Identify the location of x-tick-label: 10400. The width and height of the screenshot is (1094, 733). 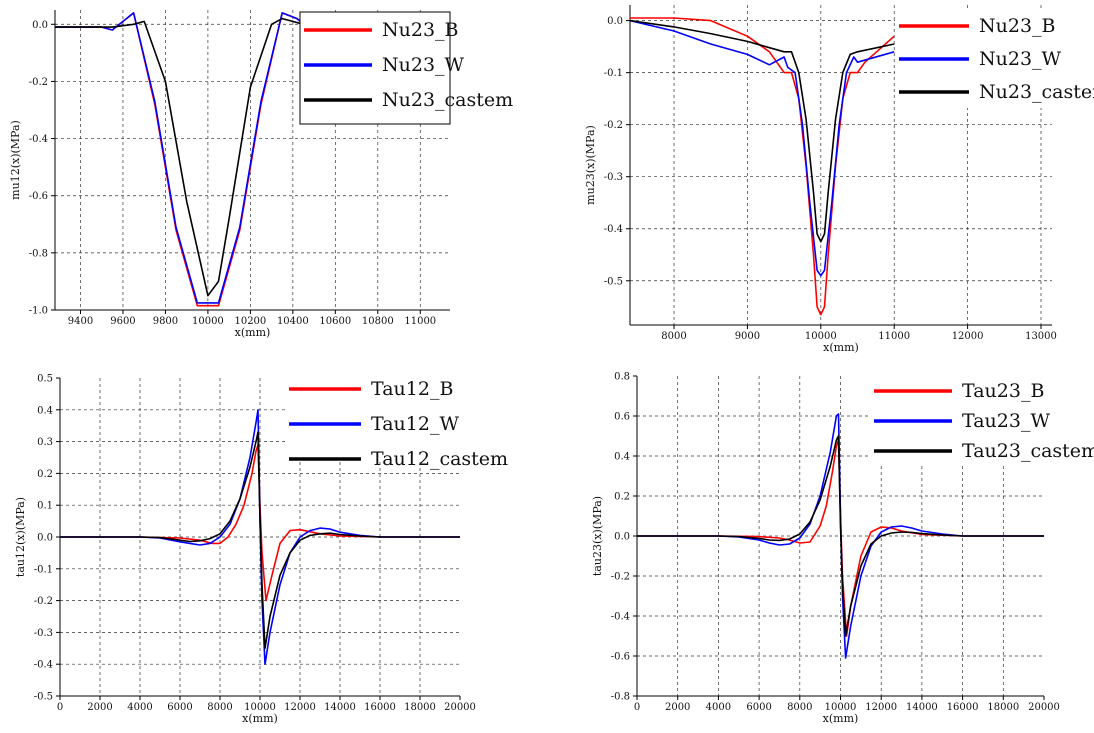
(293, 321).